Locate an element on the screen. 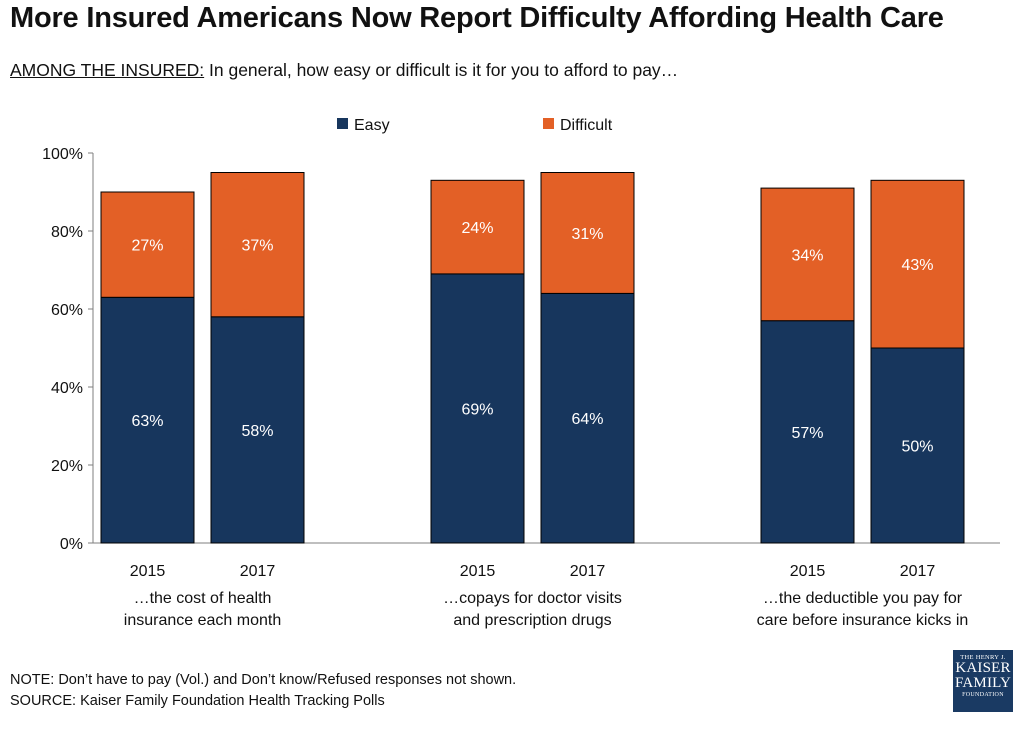 The height and width of the screenshot is (729, 1024). group-label: care before insurance kicks in is located at coordinates (863, 620).